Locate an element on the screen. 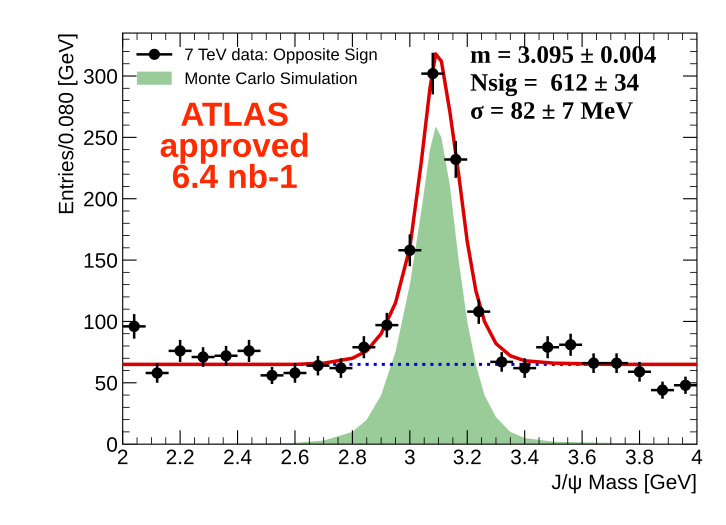  y-tick-label: 150 is located at coordinates (101, 260).